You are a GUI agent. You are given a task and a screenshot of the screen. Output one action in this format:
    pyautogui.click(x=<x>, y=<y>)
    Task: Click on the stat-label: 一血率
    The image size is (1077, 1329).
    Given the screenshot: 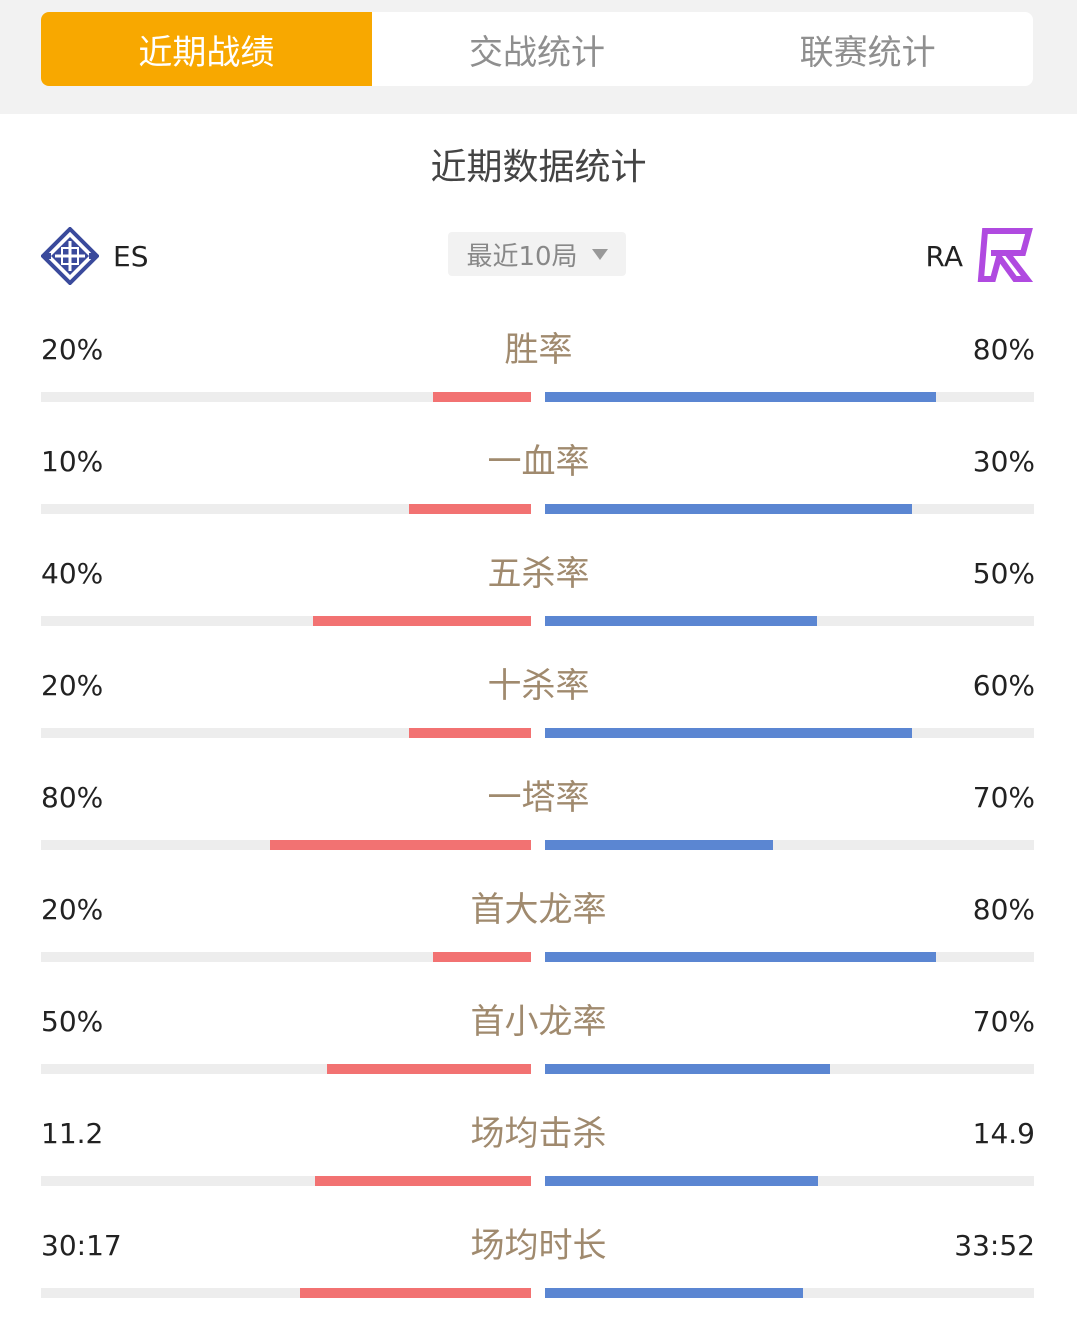 What is the action you would take?
    pyautogui.click(x=538, y=462)
    